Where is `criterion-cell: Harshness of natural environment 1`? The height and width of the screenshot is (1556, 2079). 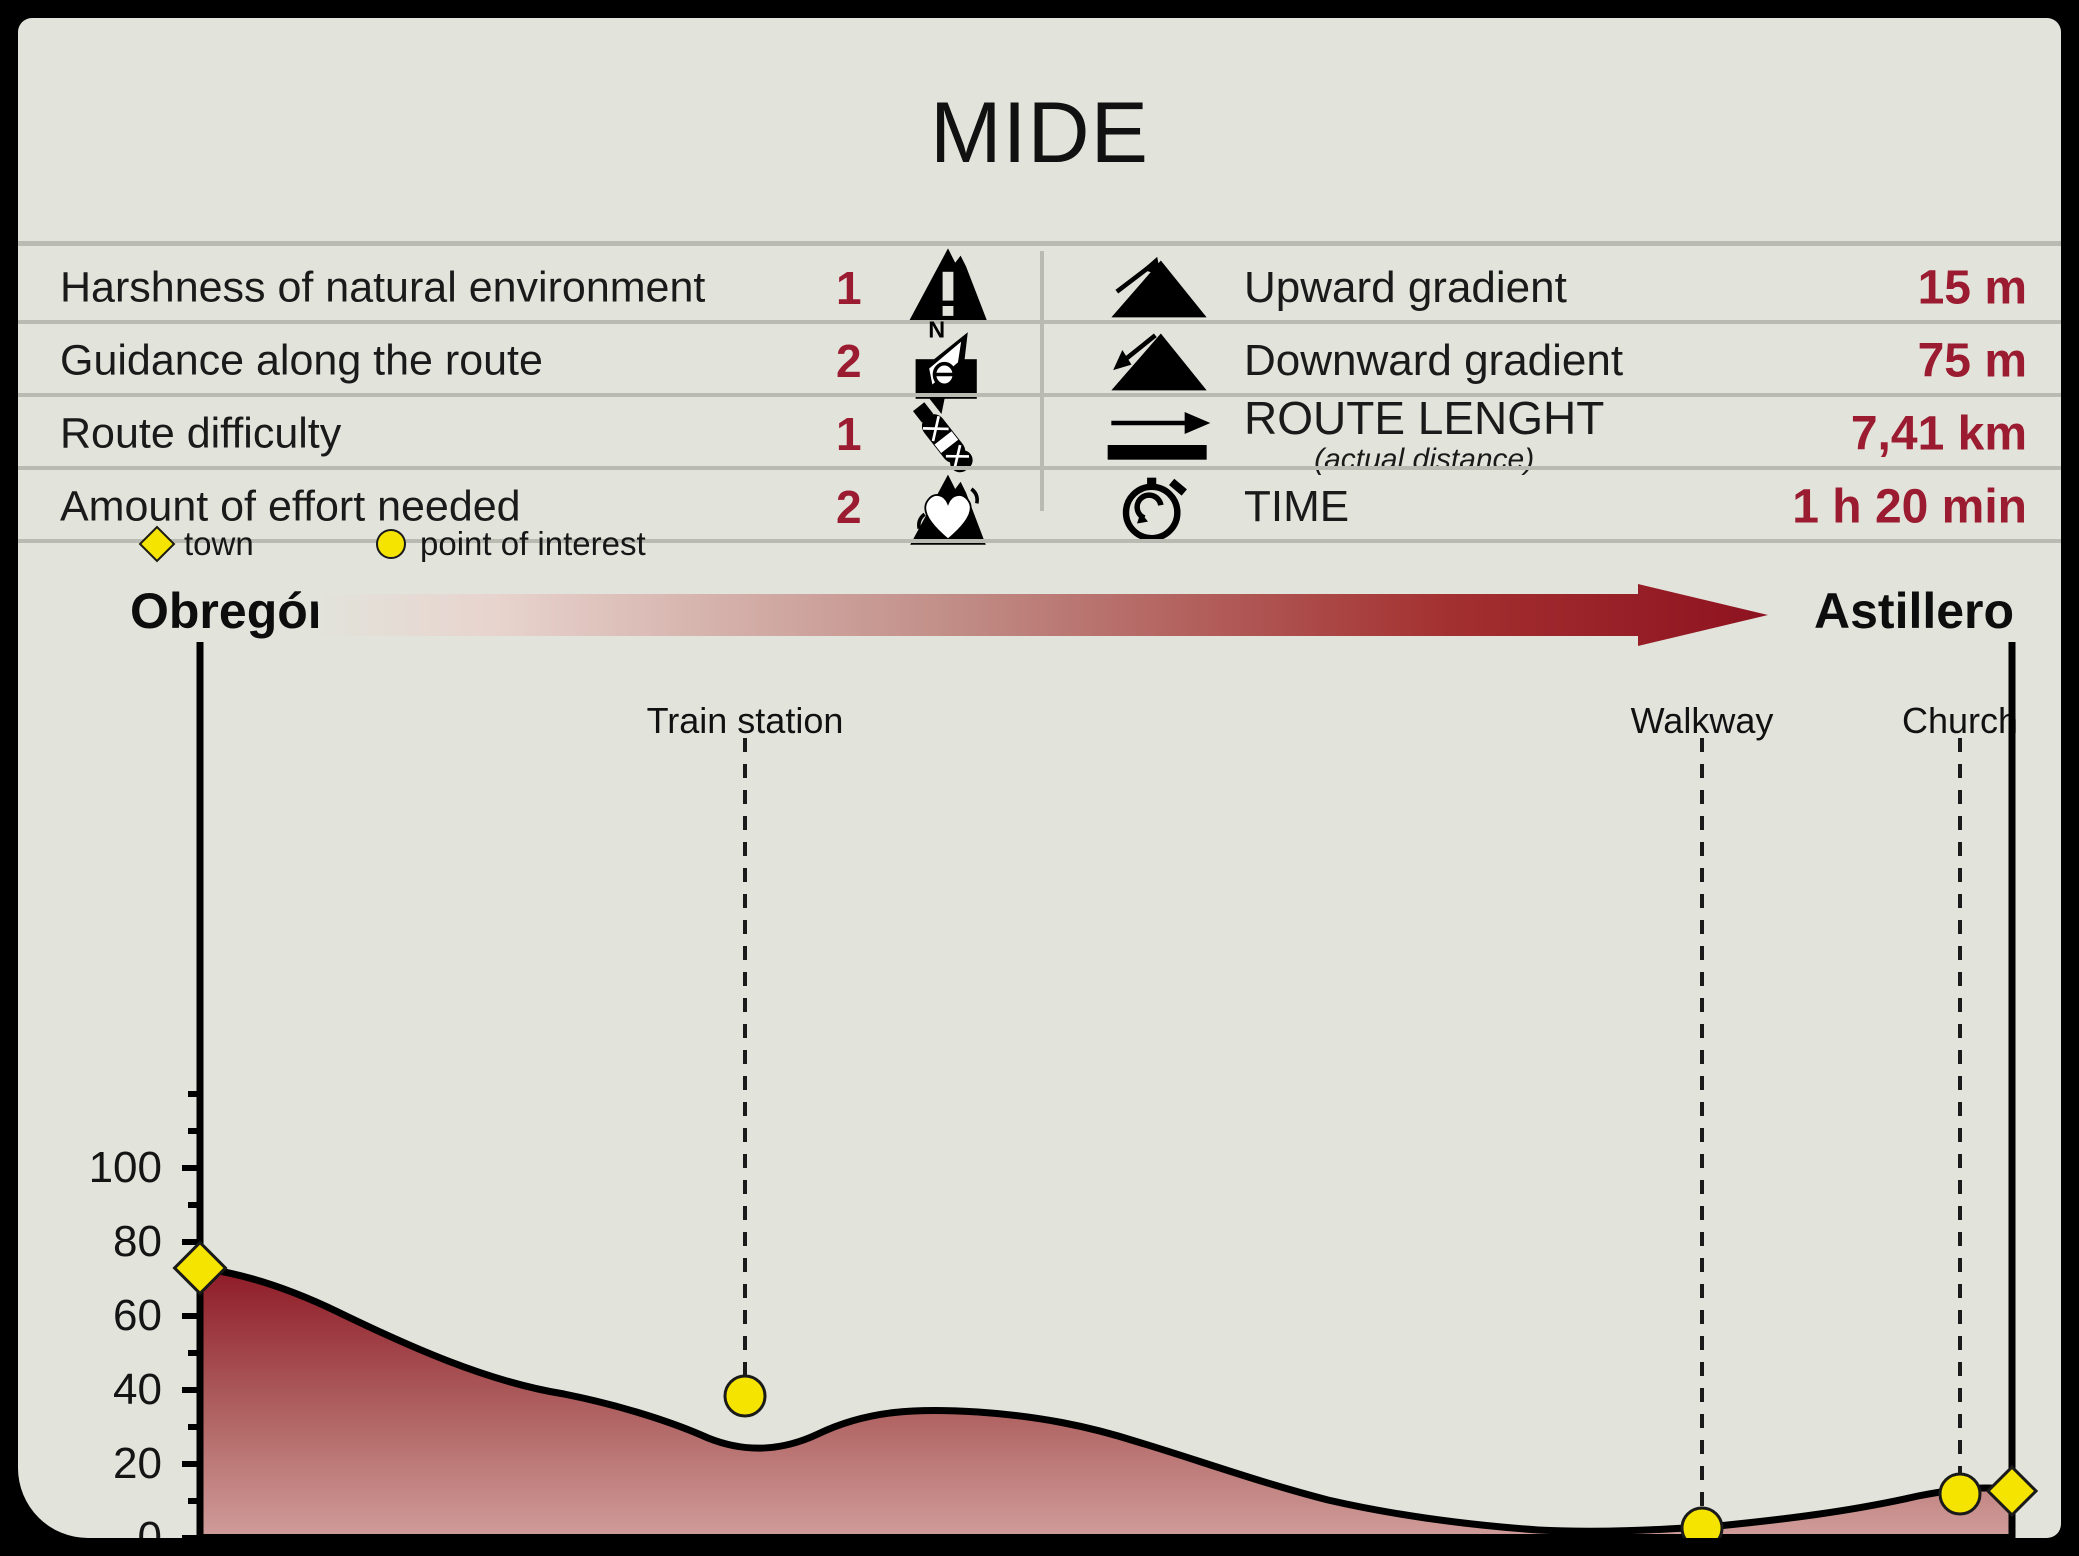
criterion-cell: Harshness of natural environment 1 is located at coordinates (529, 285).